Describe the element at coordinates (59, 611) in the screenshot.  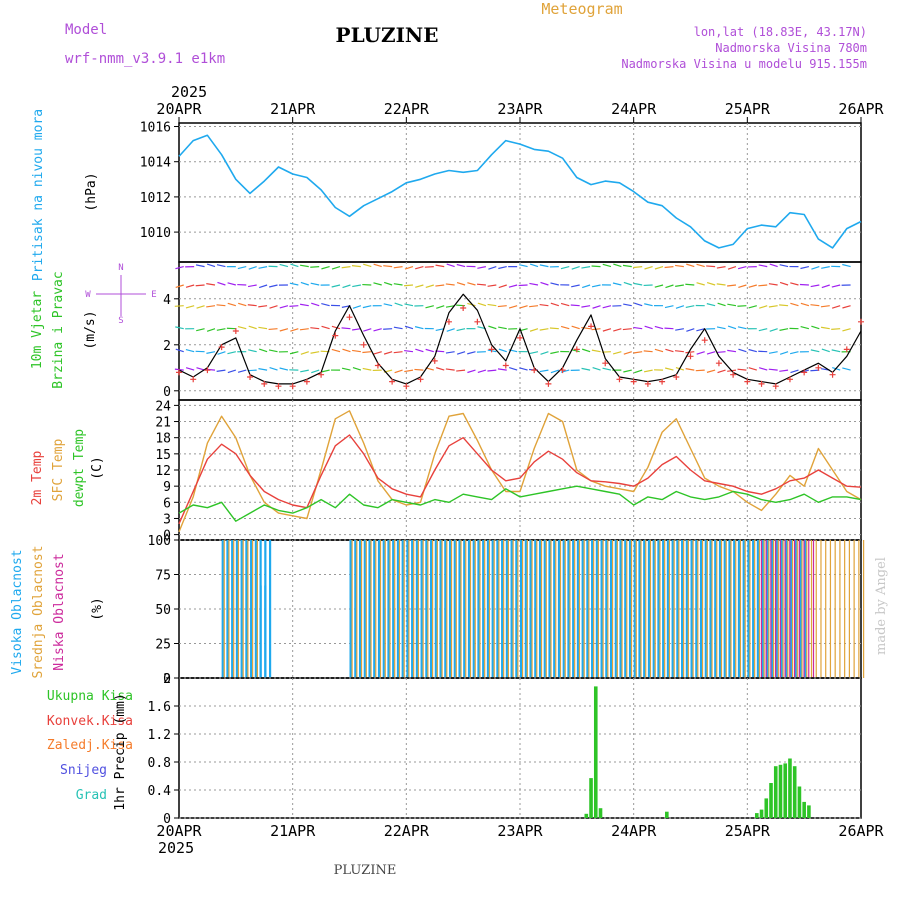
I see `niska-label: Niska Oblacnost` at that location.